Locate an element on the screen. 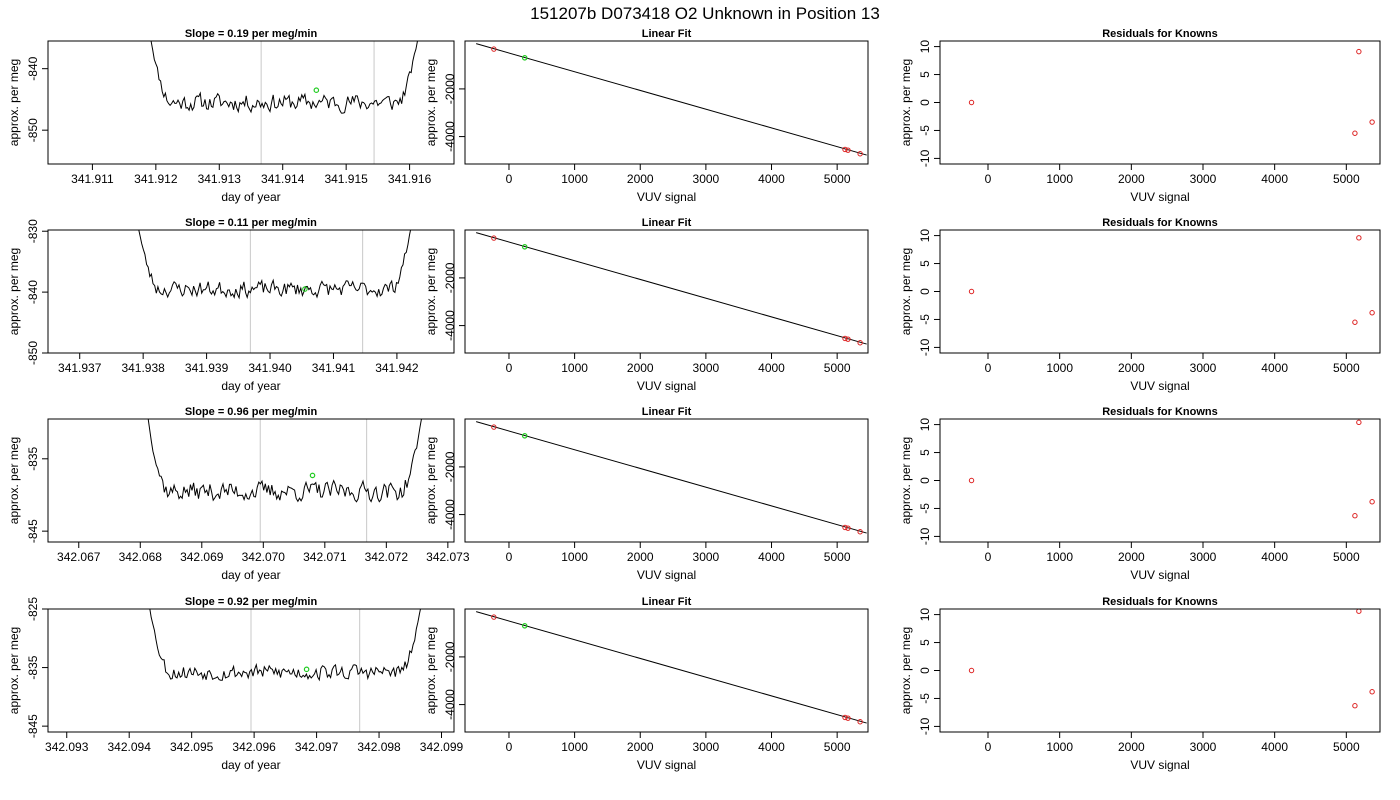  y-tick-label: -830 is located at coordinates (33, 231).